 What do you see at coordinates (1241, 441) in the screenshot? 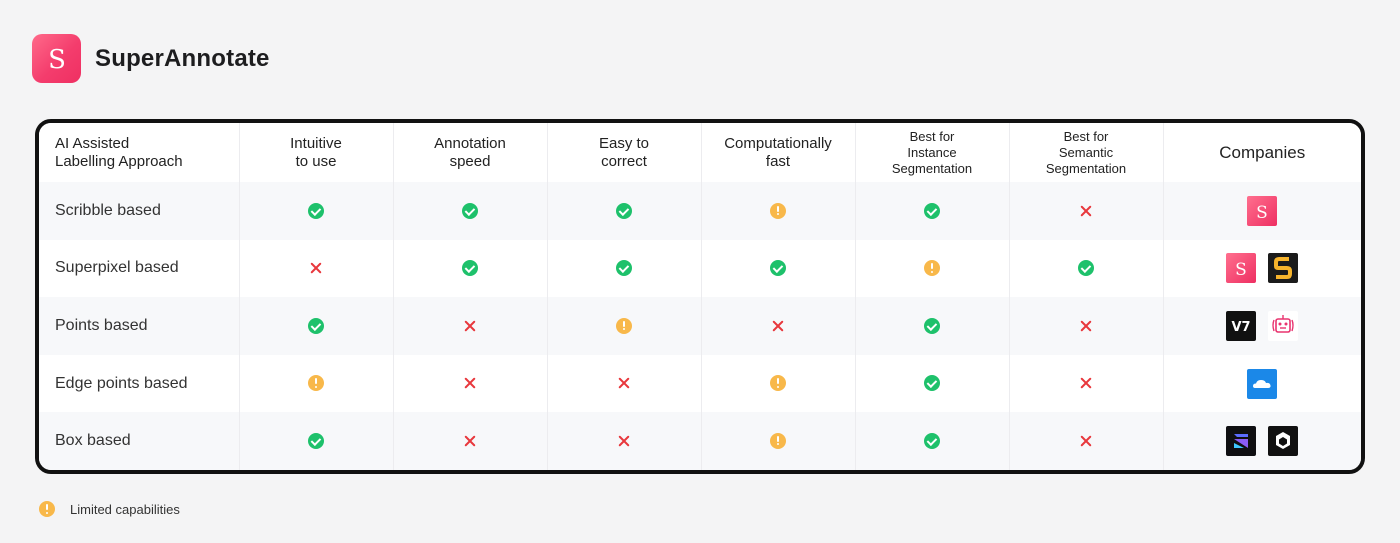
I see `arrow-logo-icon` at bounding box center [1241, 441].